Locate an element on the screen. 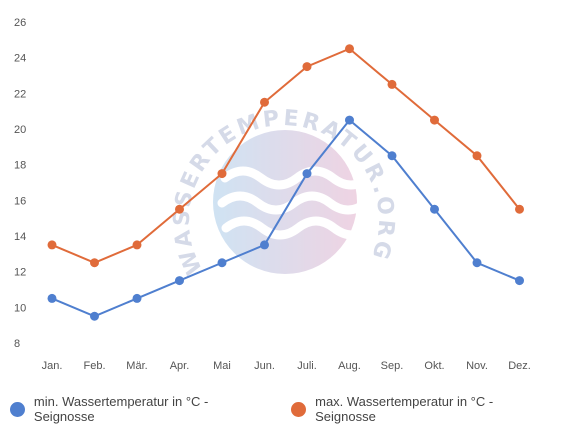 This screenshot has height=433, width=566. legend-marker-min is located at coordinates (17, 409).